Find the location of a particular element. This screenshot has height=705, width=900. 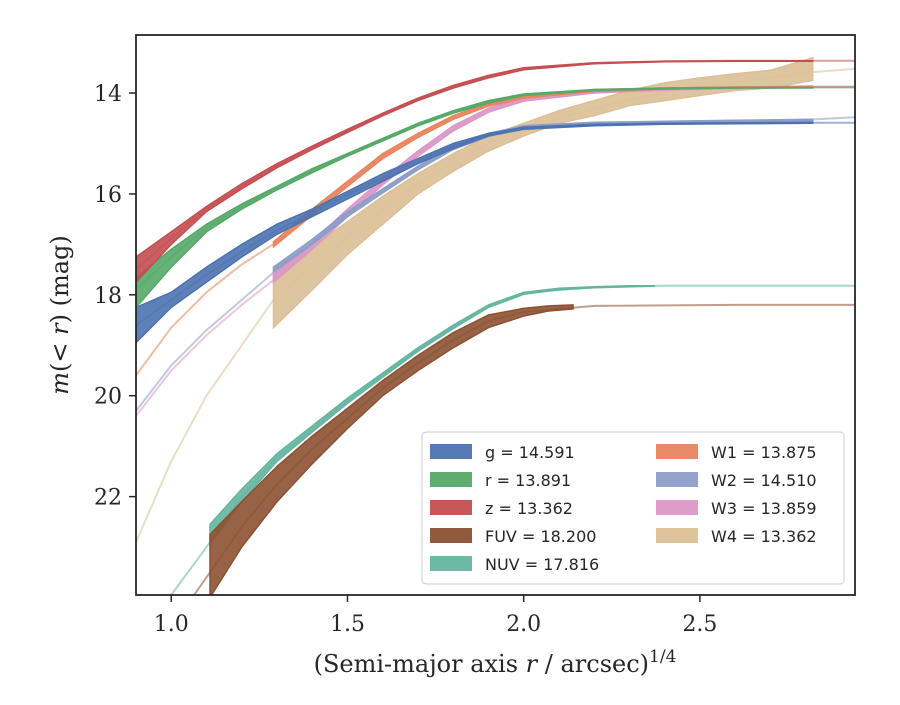

x-tick-label: 2.5 is located at coordinates (699, 624).